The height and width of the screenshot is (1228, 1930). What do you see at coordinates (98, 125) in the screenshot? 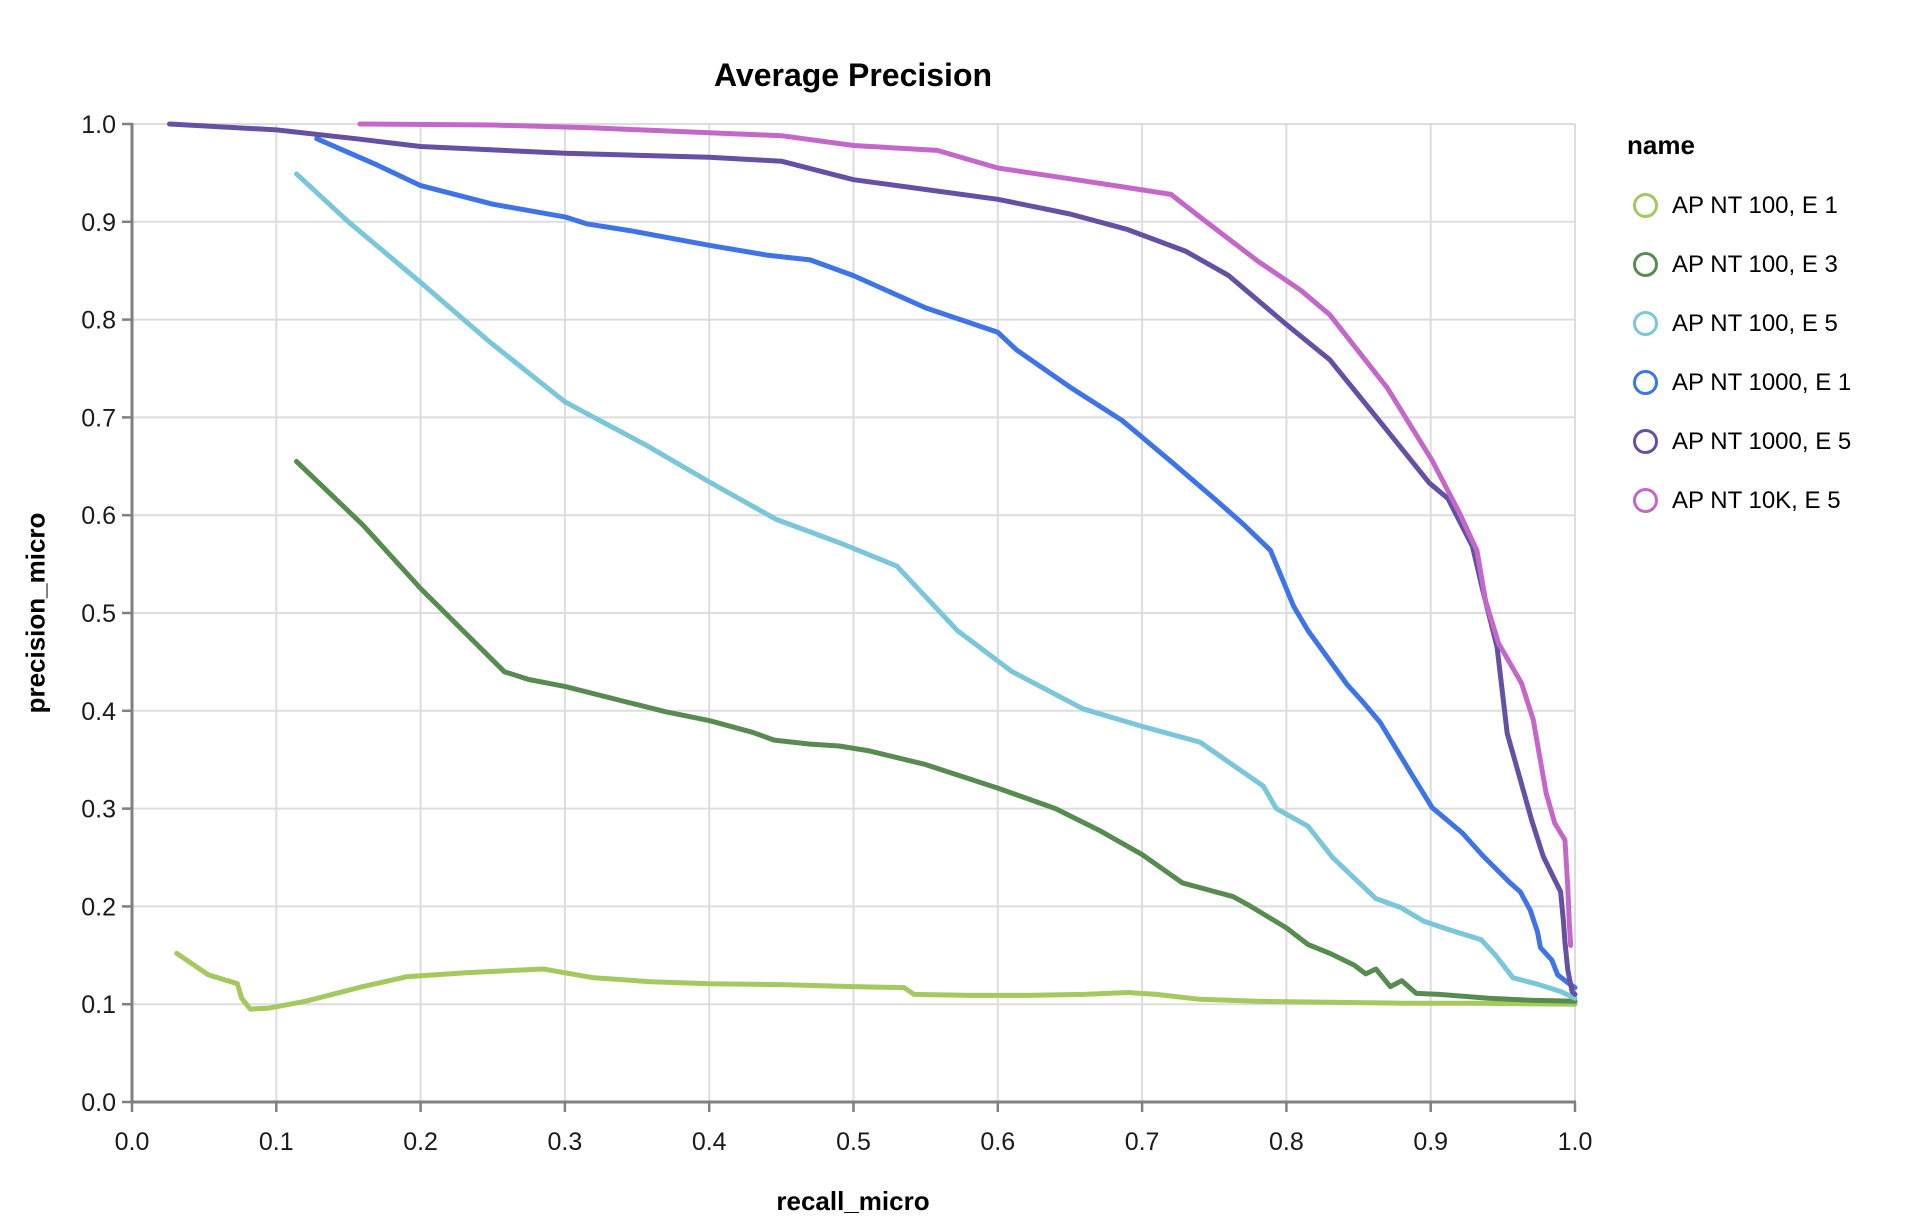
I see `y-tick-label: 1.0` at bounding box center [98, 125].